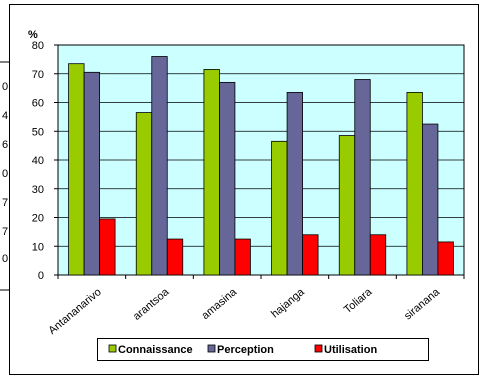  I want to click on legend-box, so click(263, 349).